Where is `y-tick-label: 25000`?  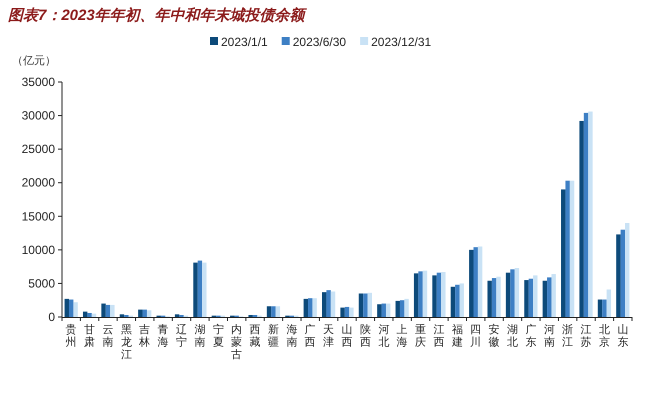
y-tick-label: 25000 is located at coordinates (39, 149).